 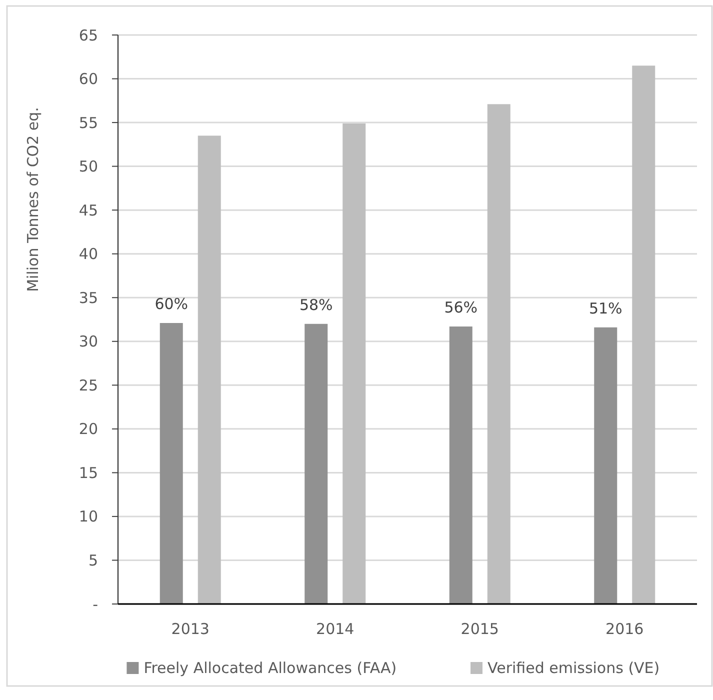 What do you see at coordinates (605, 308) in the screenshot?
I see `annotation: 51%` at bounding box center [605, 308].